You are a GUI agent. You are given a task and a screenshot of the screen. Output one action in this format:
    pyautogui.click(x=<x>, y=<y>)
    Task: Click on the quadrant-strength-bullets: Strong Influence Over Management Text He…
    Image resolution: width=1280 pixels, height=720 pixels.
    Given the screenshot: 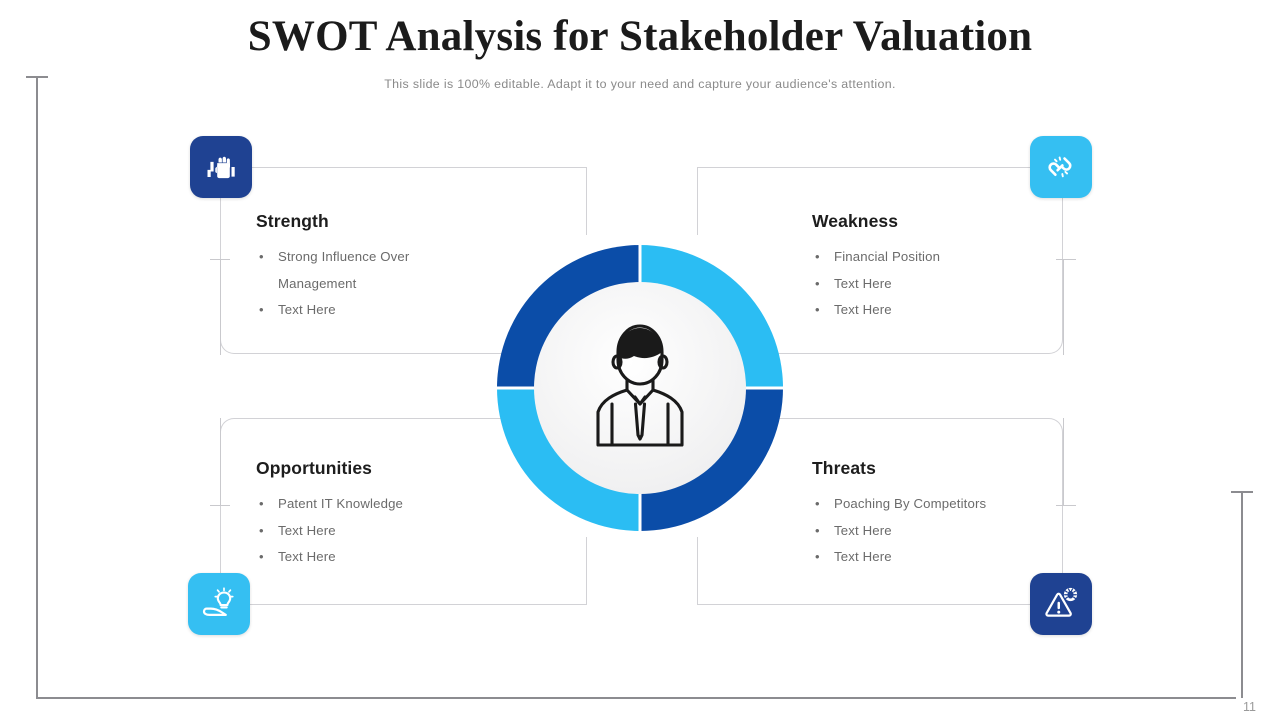 What is the action you would take?
    pyautogui.click(x=406, y=284)
    